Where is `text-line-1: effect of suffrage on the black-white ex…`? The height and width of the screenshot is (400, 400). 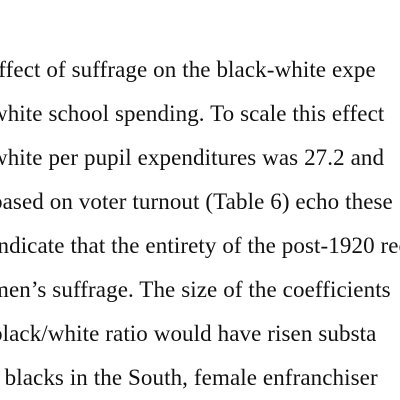 text-line-1: effect of suffrage on the black-white ex… is located at coordinates (200, 70).